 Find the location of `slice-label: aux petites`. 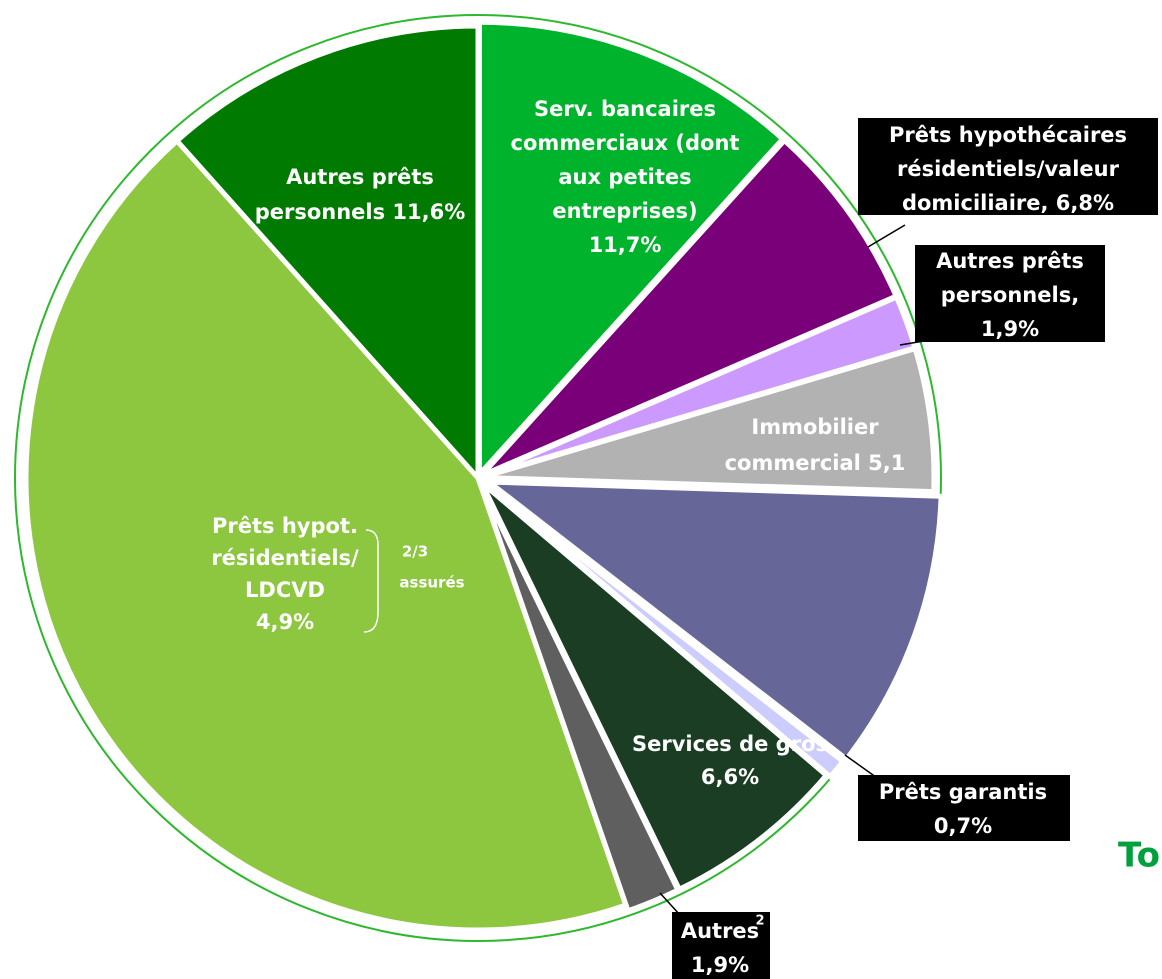

slice-label: aux petites is located at coordinates (624, 177).